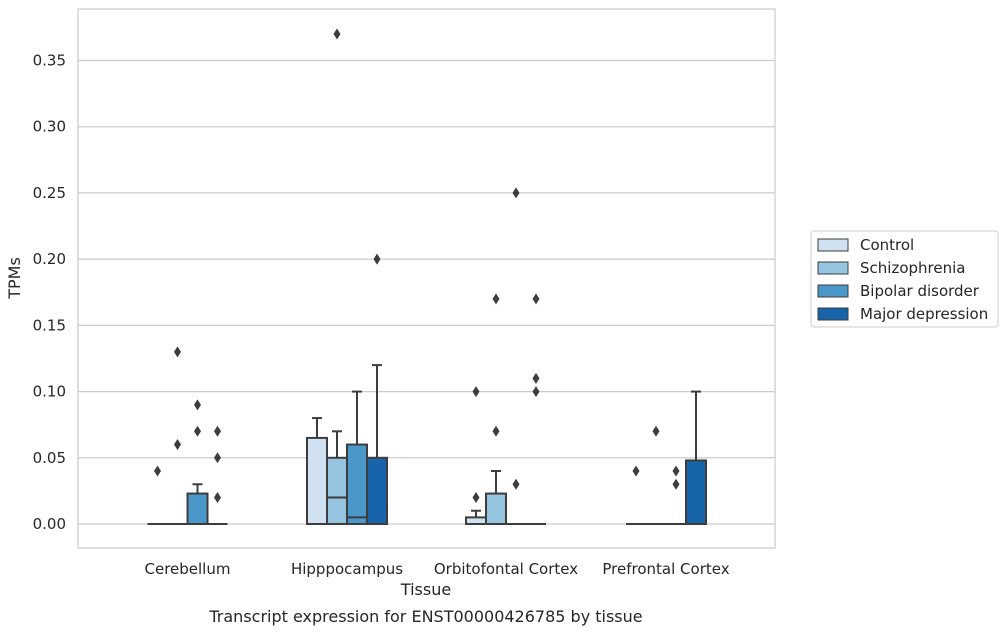 The image size is (1007, 634). What do you see at coordinates (425, 589) in the screenshot?
I see `x-axis-title: Tissue` at bounding box center [425, 589].